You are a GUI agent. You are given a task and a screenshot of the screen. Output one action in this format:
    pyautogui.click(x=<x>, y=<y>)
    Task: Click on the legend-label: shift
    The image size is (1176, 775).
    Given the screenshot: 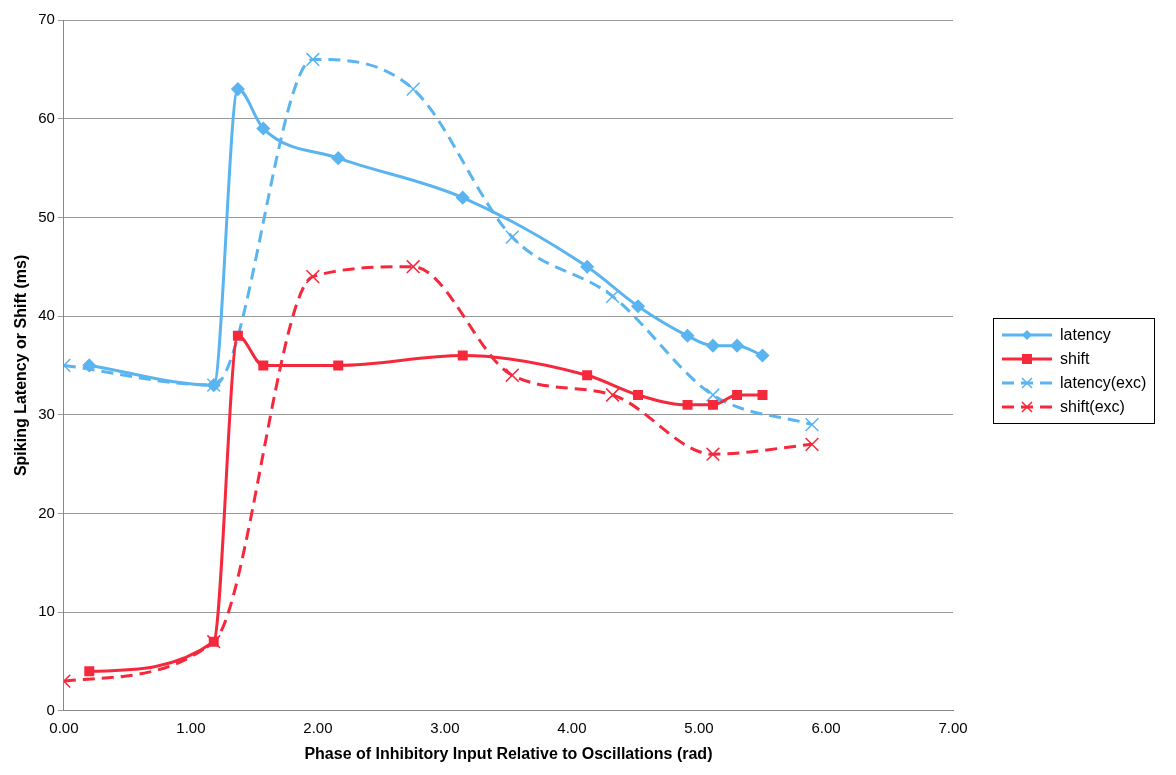 What is the action you would take?
    pyautogui.click(x=1075, y=359)
    